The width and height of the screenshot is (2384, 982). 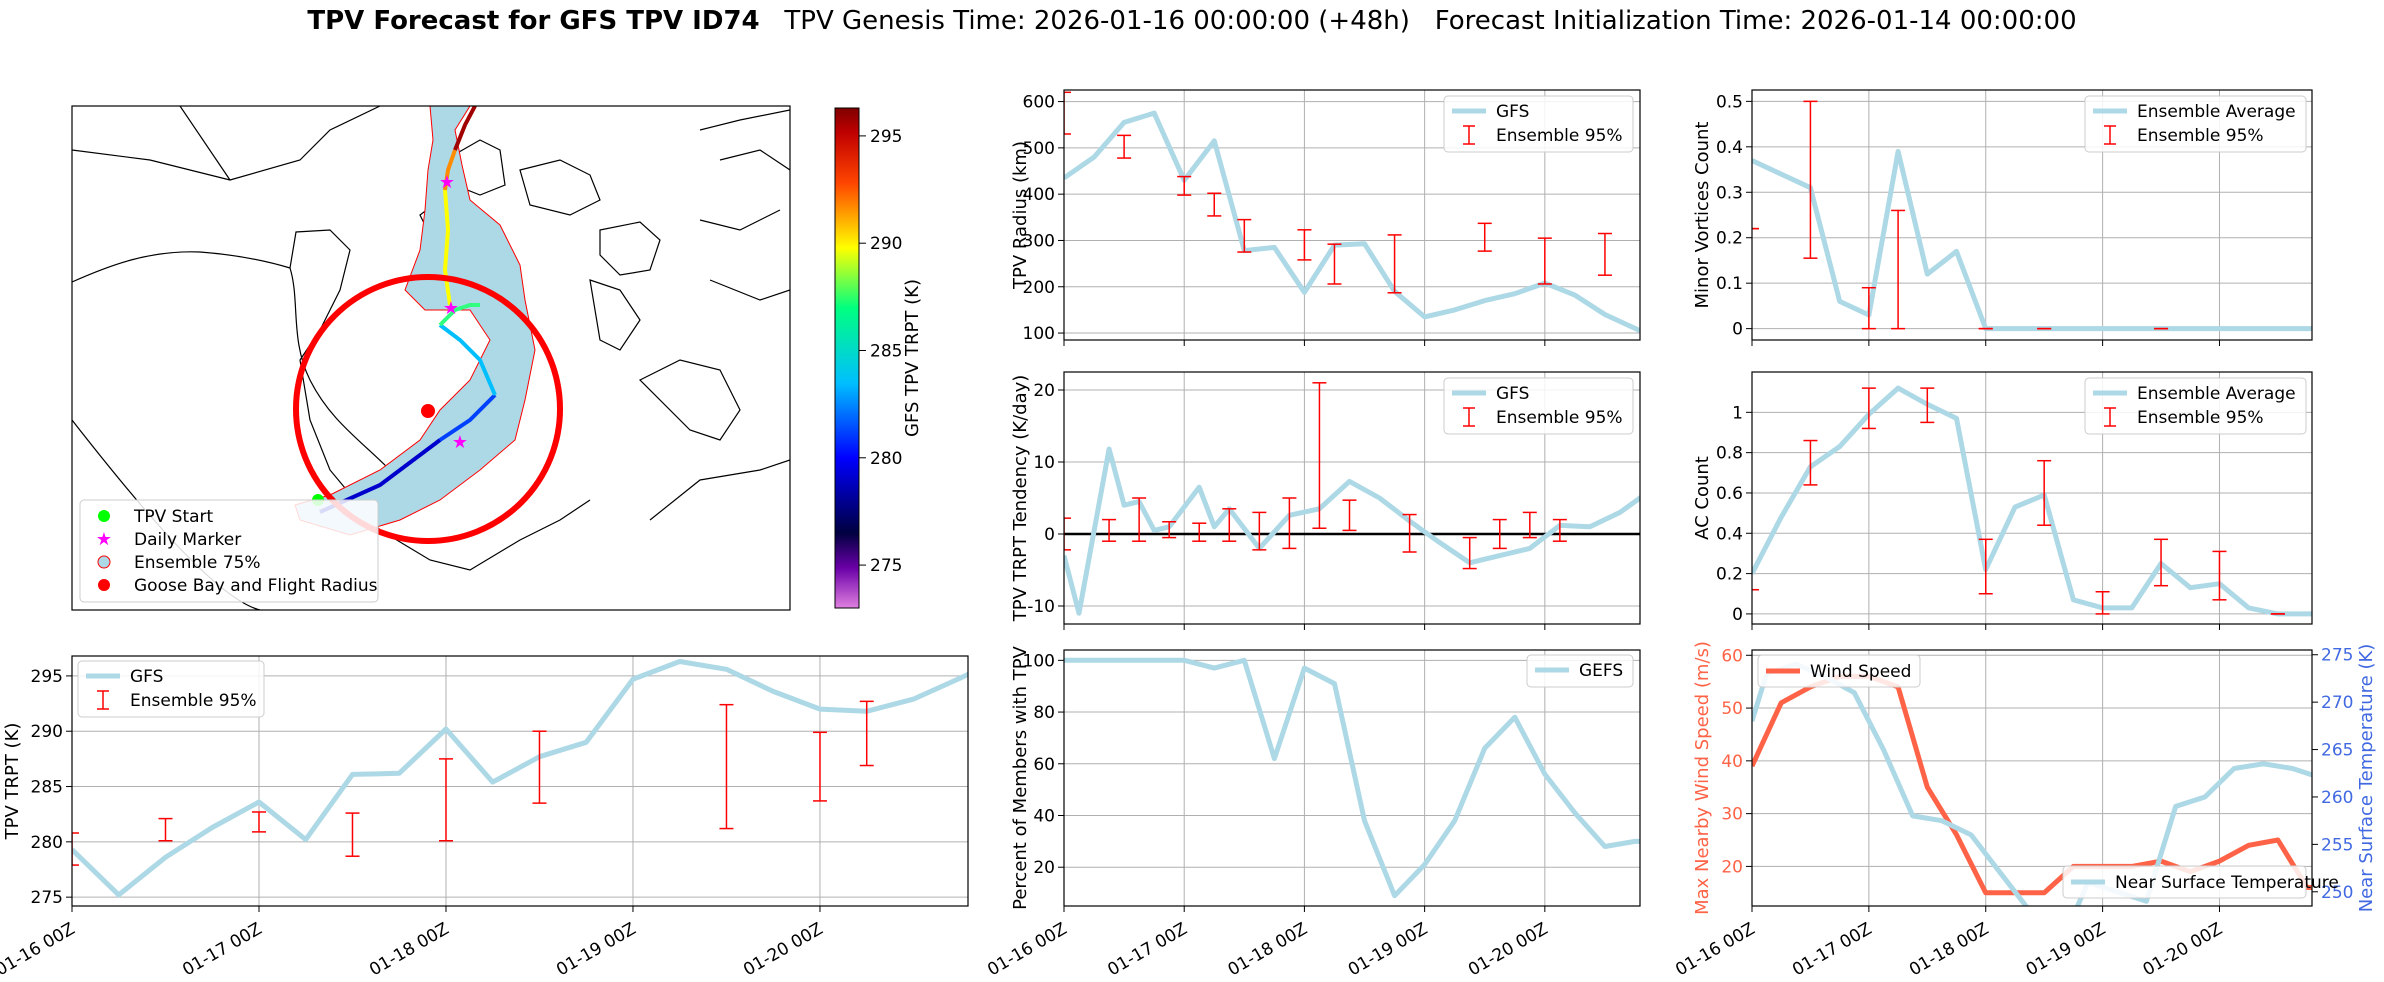 I want to click on wind_temp-ytick-right-label-4: 270, so click(x=2337, y=703).